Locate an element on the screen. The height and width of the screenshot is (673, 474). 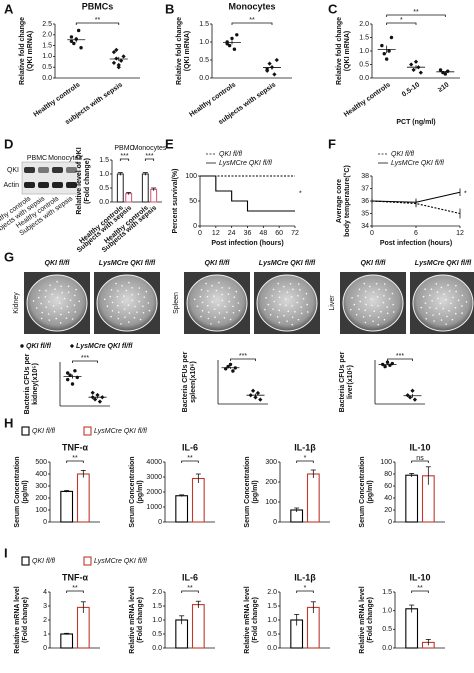
significance-label: *** is located at coordinates (400, 356).